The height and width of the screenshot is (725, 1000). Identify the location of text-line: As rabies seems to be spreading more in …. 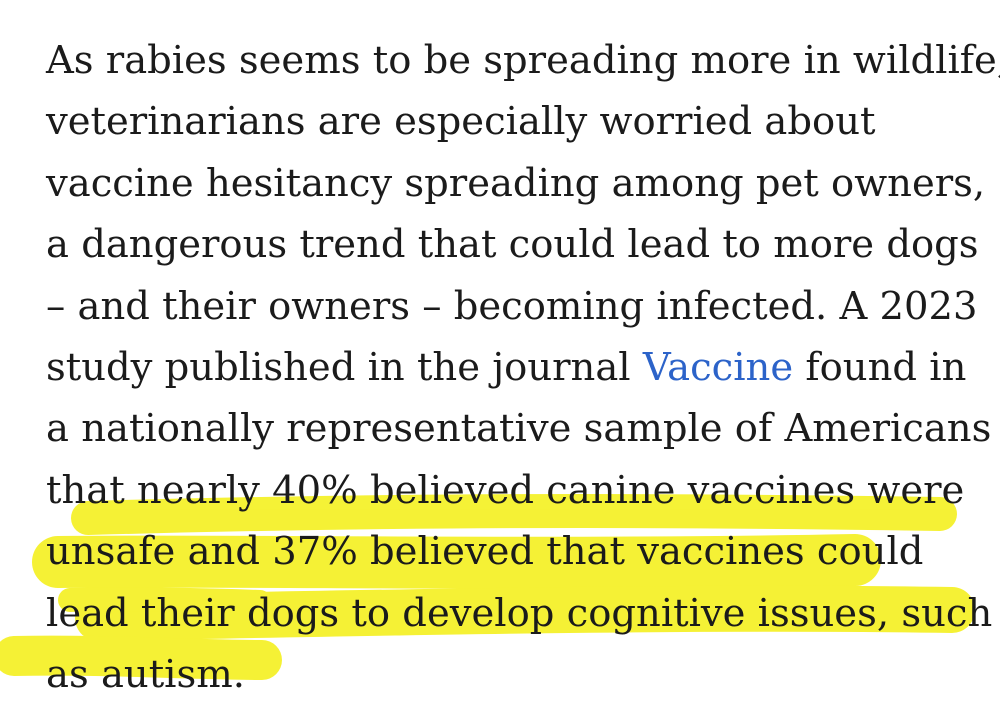
(523, 60).